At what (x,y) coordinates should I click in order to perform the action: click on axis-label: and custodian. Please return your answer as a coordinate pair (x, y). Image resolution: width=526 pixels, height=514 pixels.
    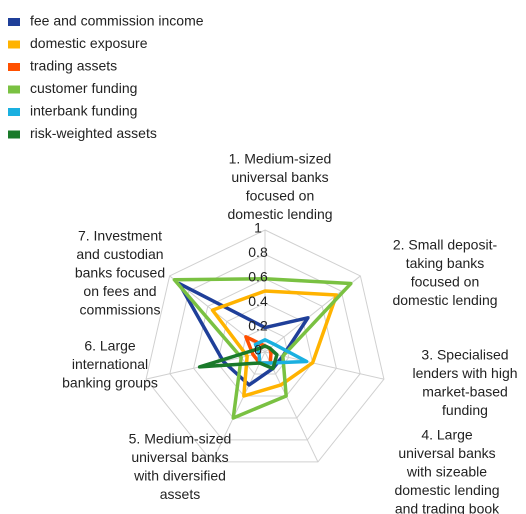
    Looking at the image, I should click on (119, 254).